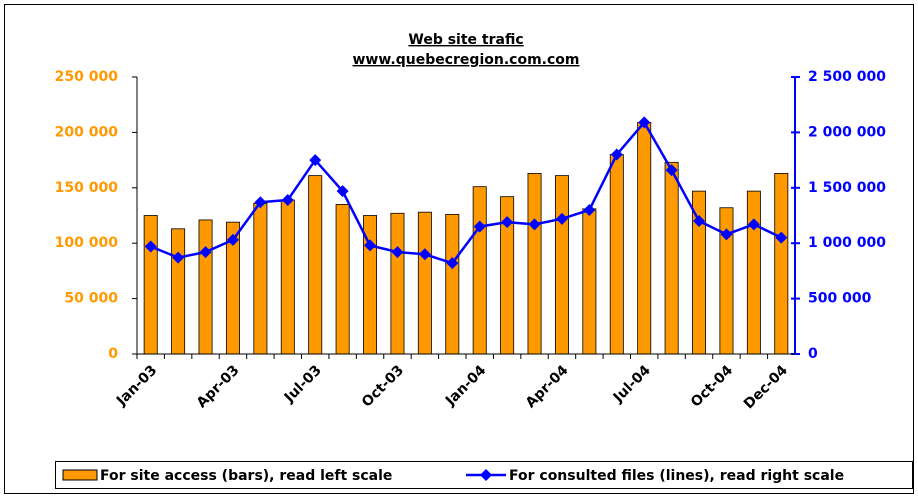 Image resolution: width=918 pixels, height=499 pixels. Describe the element at coordinates (847, 132) in the screenshot. I see `y2-tick-label: 2 000 000` at that location.